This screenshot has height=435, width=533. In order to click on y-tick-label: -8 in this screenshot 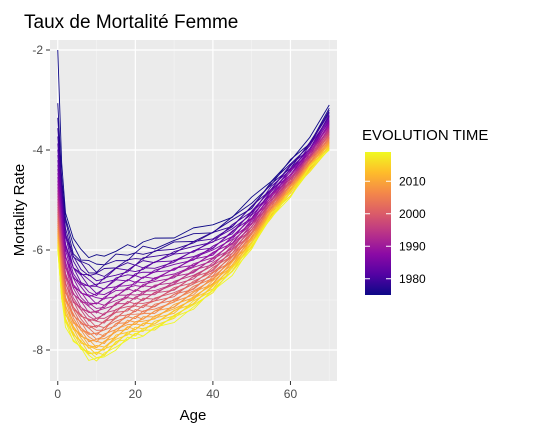, I will do `click(37, 350)`.